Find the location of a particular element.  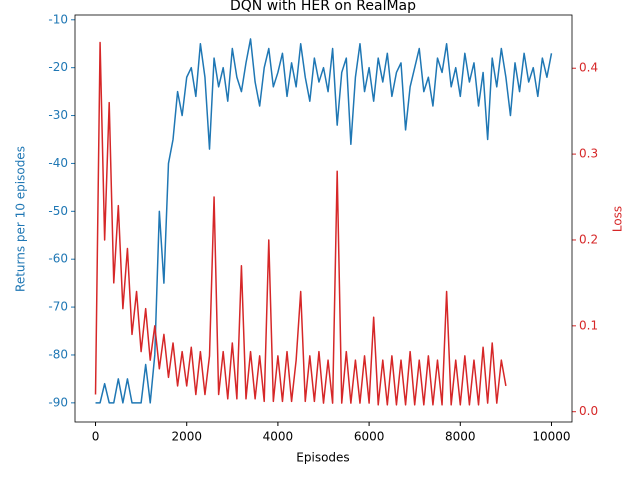

y2-tick-label: 0.0 is located at coordinates (588, 411).